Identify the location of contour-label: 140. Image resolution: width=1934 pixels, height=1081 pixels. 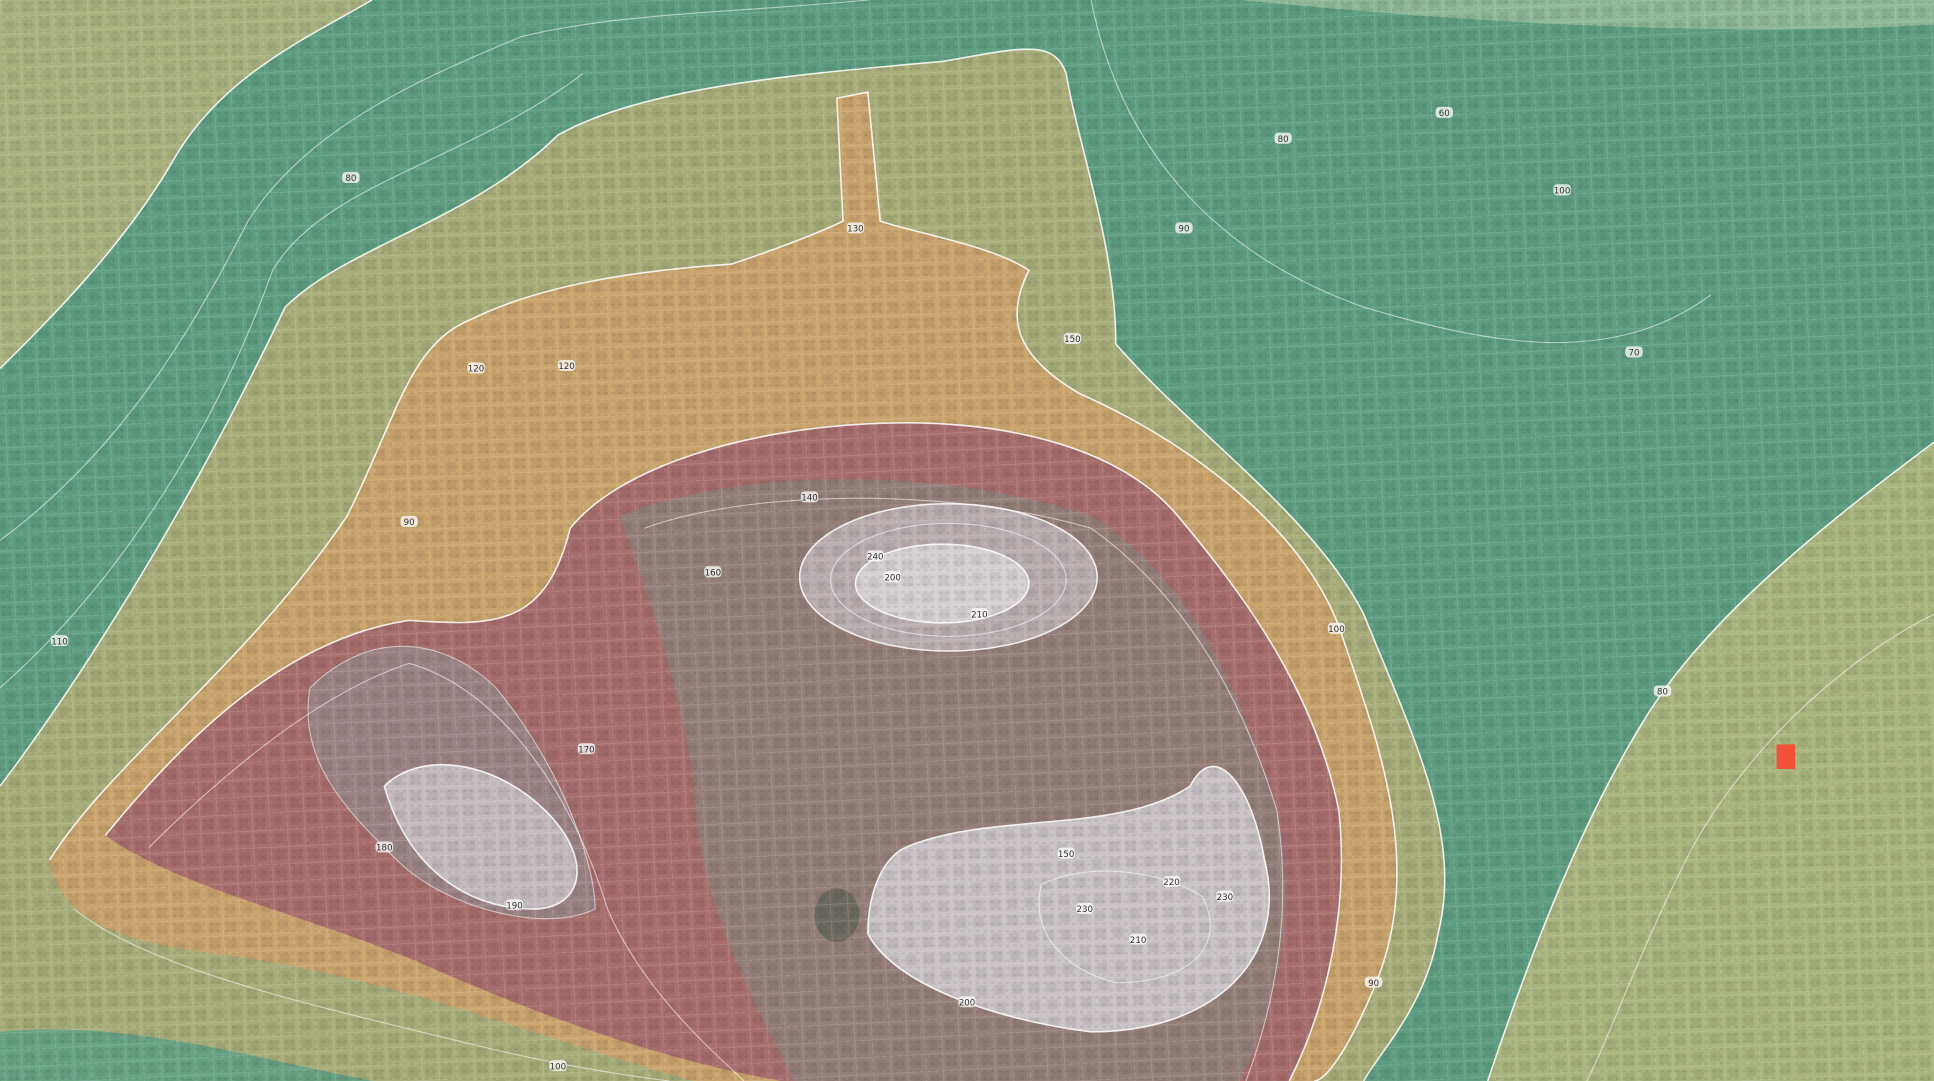
(809, 499).